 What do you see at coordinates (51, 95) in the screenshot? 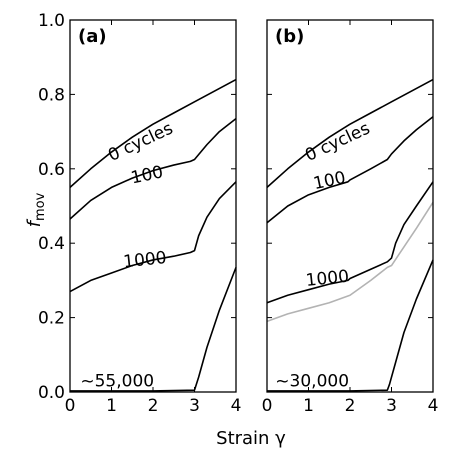
I see `y-tick-label: 0.8` at bounding box center [51, 95].